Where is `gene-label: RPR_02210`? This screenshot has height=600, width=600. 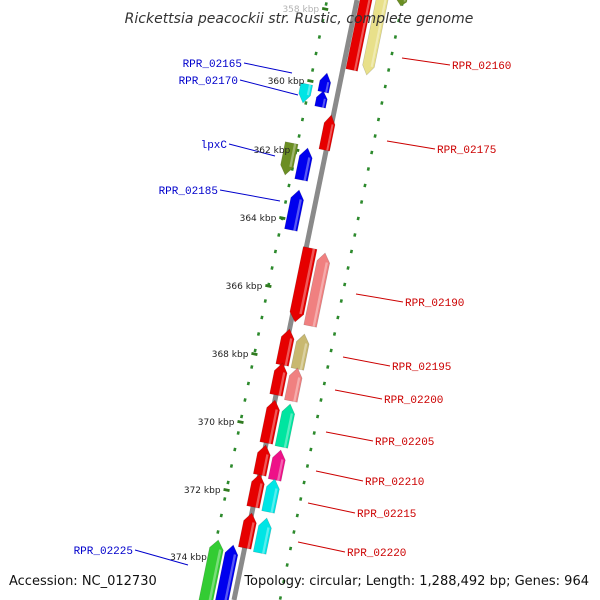 gene-label: RPR_02210 is located at coordinates (394, 483).